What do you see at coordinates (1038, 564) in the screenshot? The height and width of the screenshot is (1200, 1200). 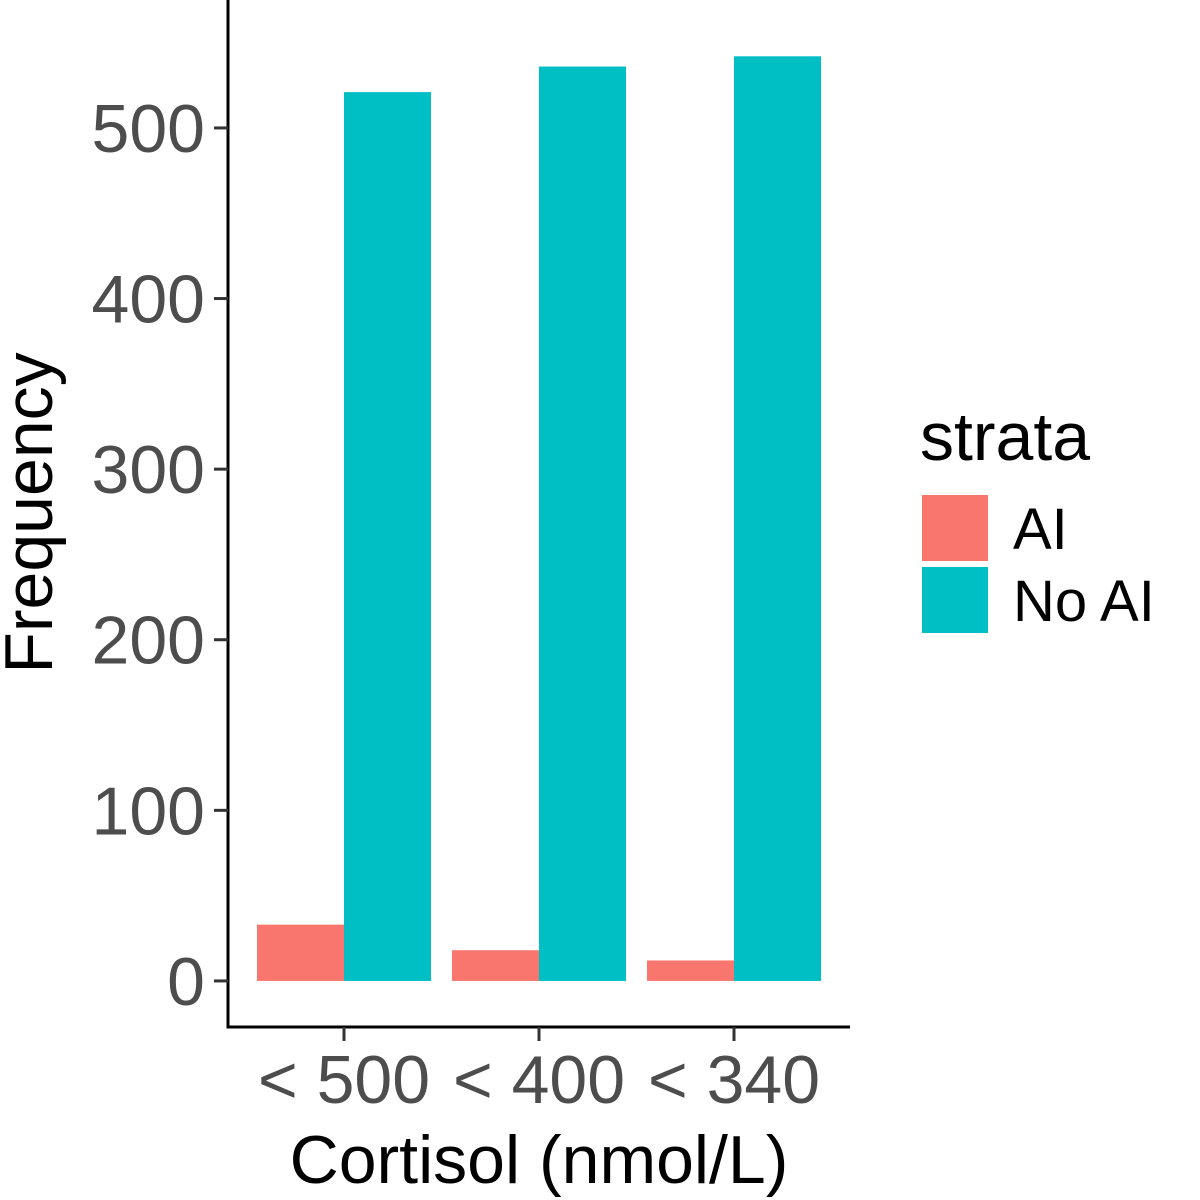 I see `legend-items: AI No AI` at bounding box center [1038, 564].